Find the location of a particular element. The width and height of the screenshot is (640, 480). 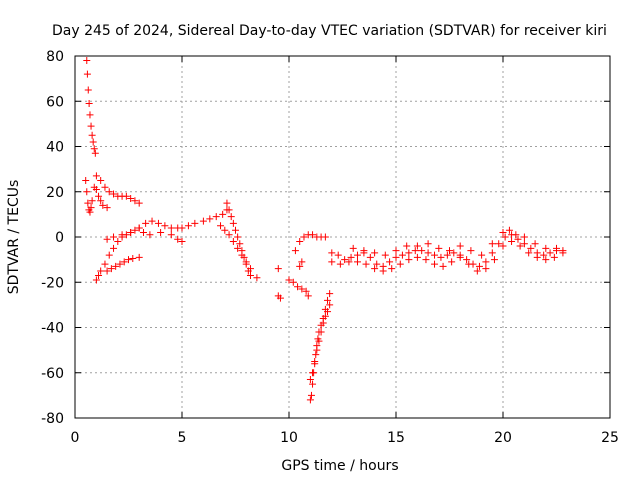

y-axis-label: SDTVAR / TECUs is located at coordinates (14, 237).